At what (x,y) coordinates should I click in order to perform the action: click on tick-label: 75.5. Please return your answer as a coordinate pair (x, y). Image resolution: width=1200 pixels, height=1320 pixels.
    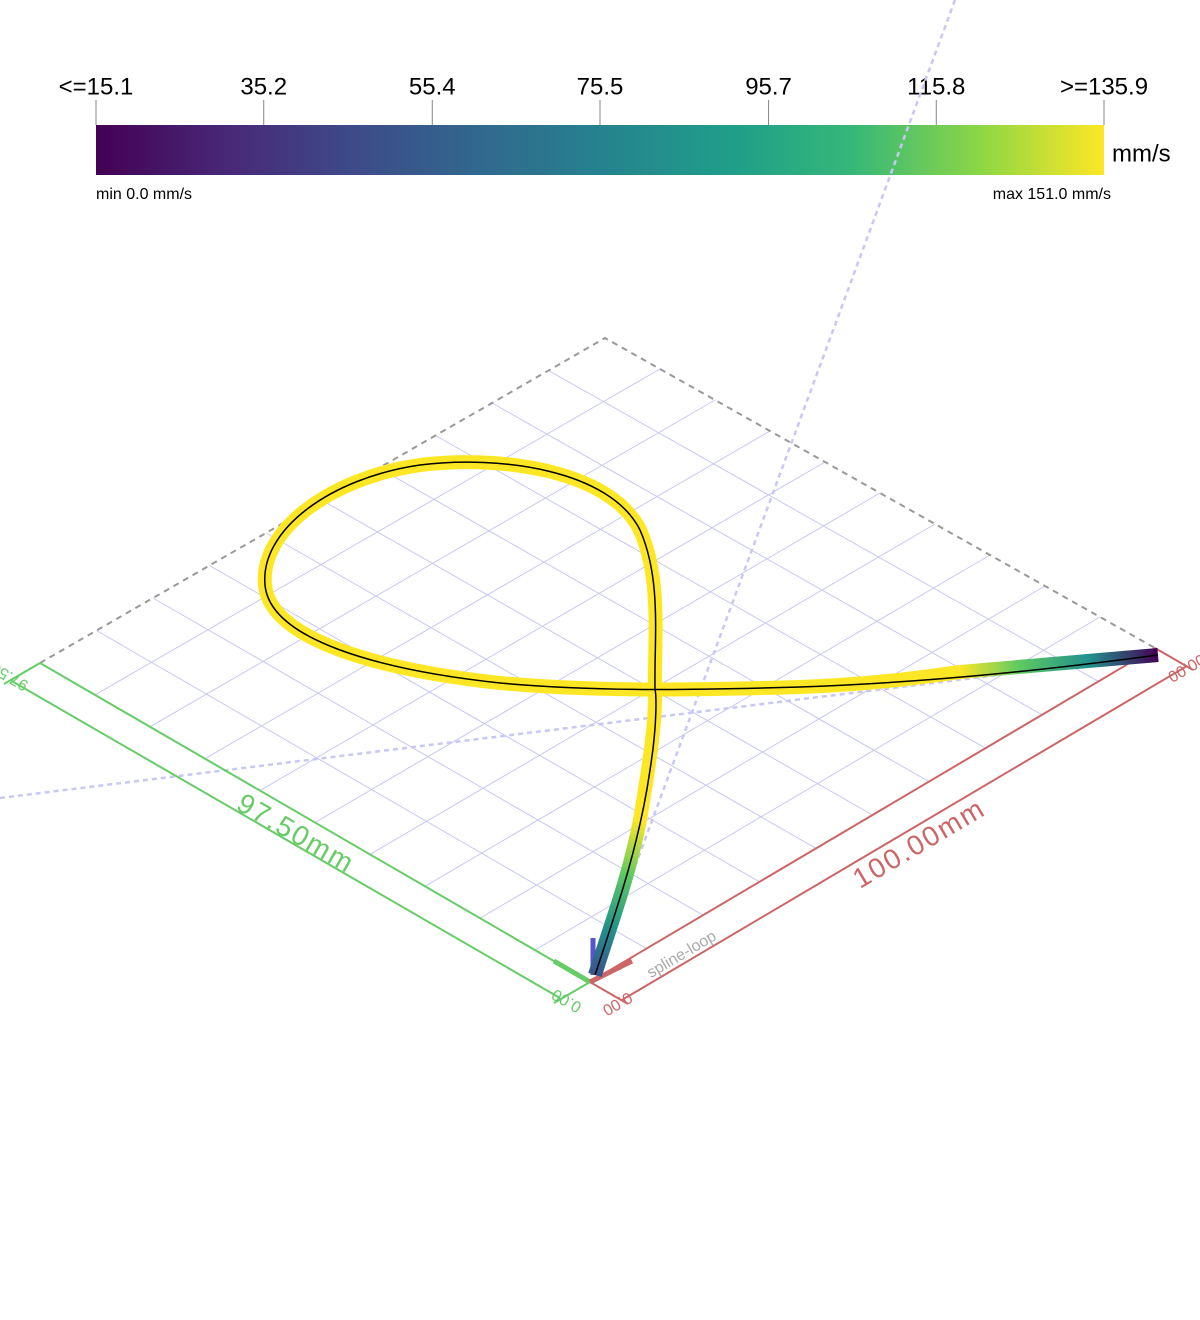
    Looking at the image, I should click on (600, 86).